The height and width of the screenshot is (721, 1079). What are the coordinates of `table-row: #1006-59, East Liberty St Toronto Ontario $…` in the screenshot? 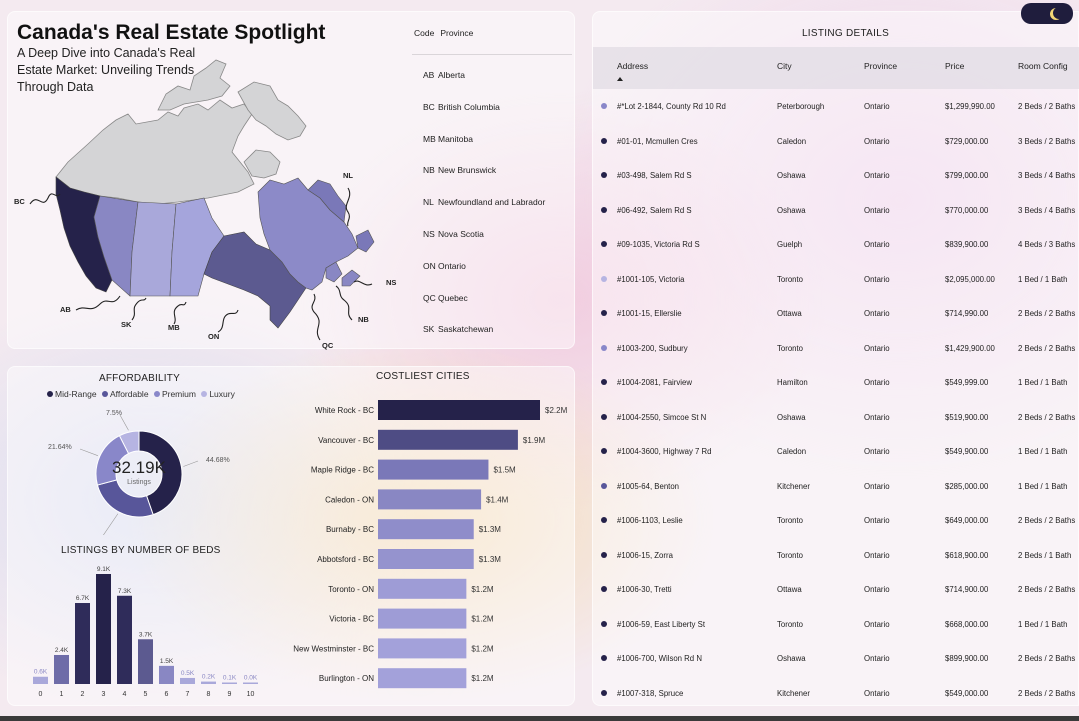 It's located at (836, 624).